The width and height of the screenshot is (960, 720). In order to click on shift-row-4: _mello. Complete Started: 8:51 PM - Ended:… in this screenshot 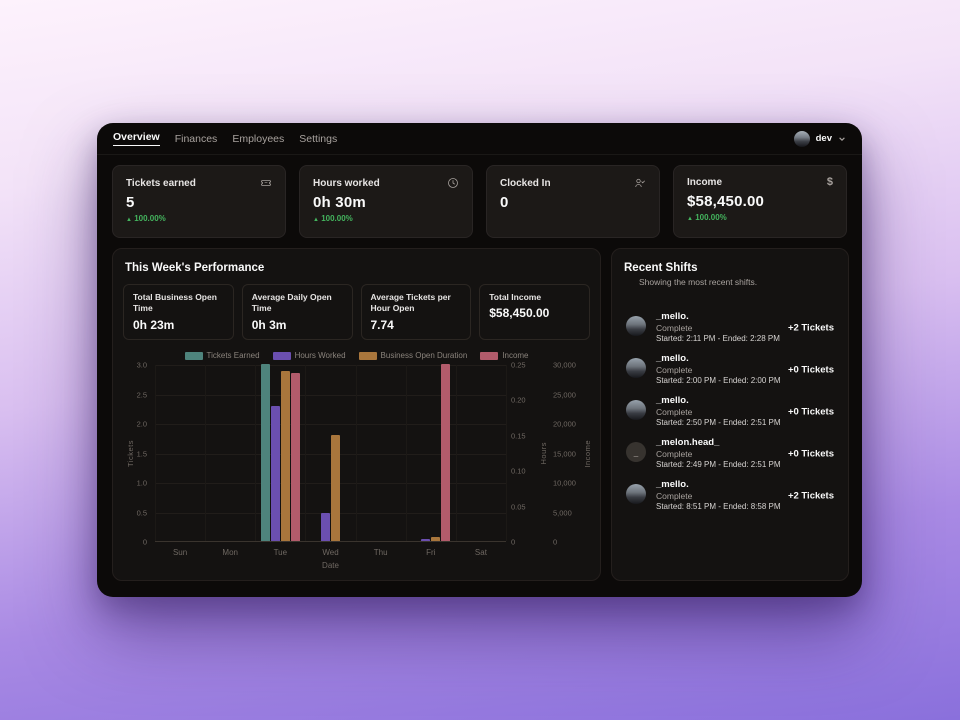, I will do `click(730, 496)`.